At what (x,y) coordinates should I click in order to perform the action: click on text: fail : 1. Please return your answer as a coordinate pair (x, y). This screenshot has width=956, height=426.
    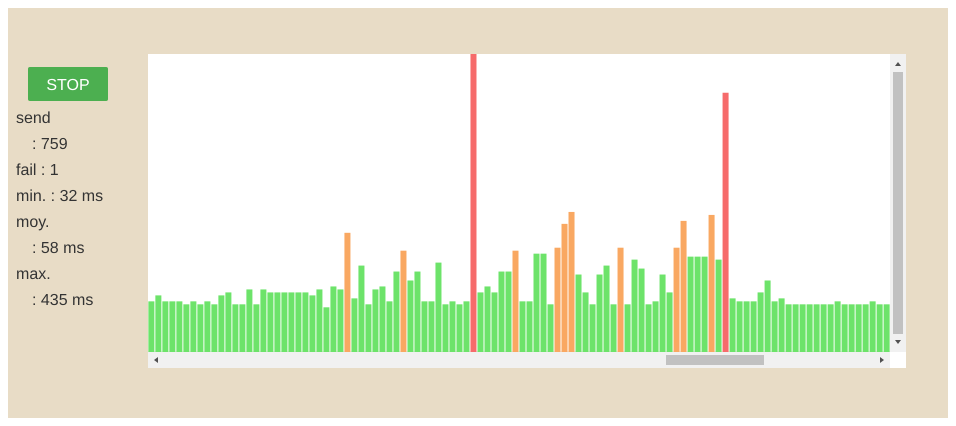
    Looking at the image, I should click on (37, 170).